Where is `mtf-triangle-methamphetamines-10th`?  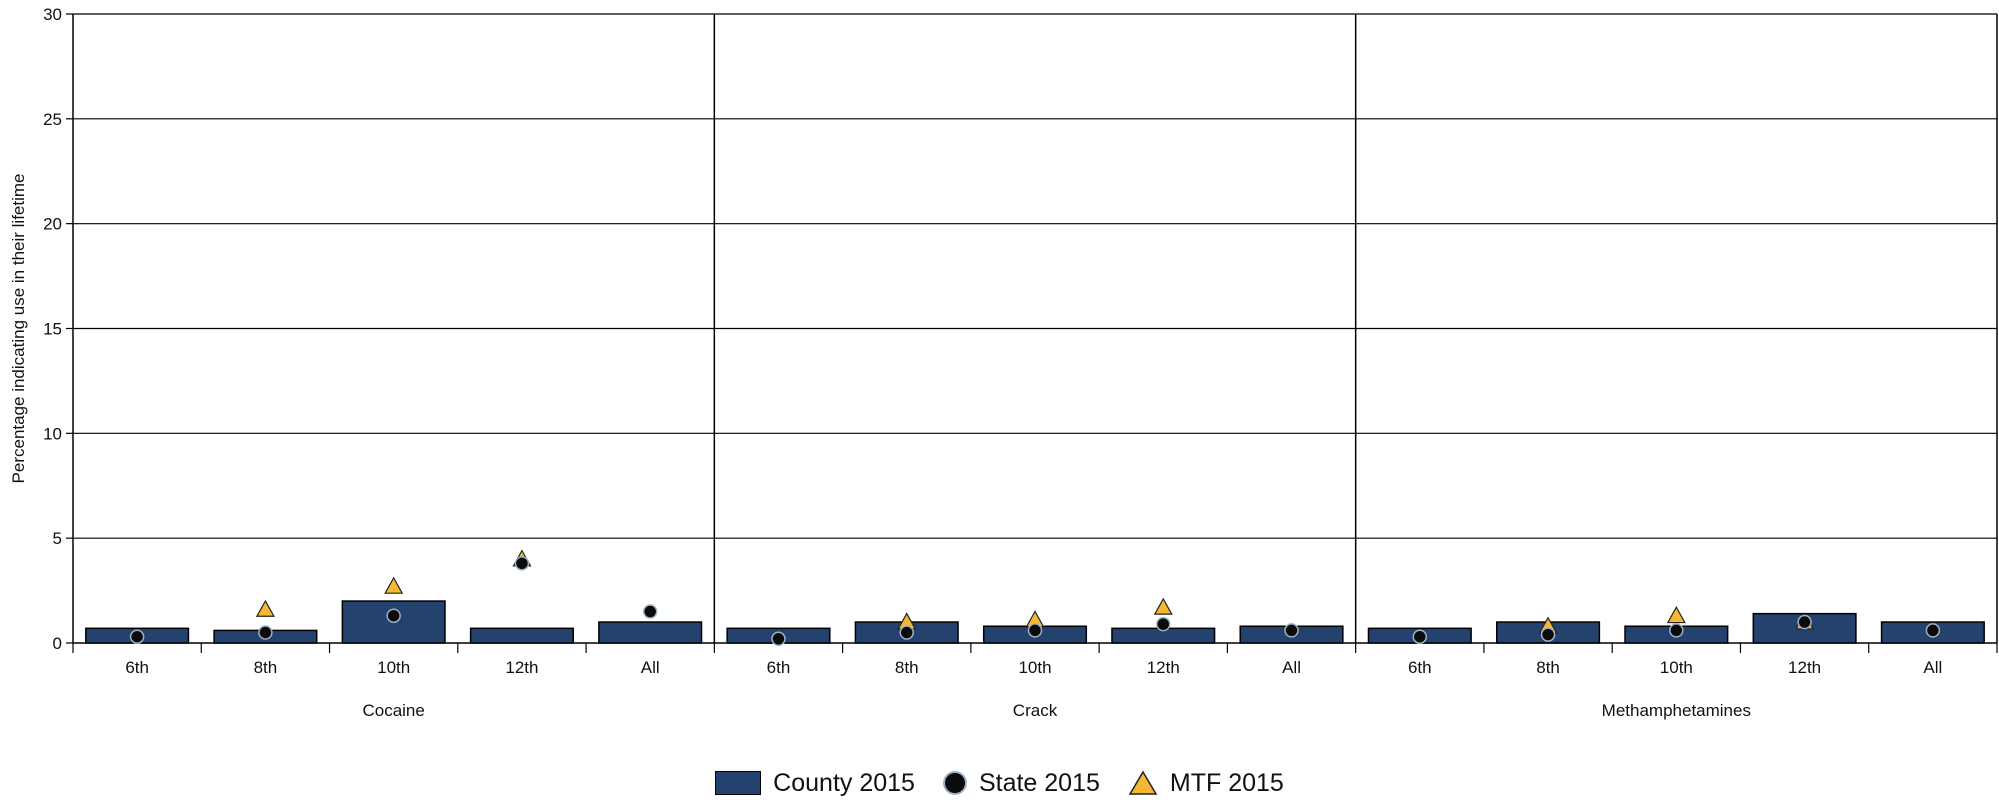
mtf-triangle-methamphetamines-10th is located at coordinates (1676, 615).